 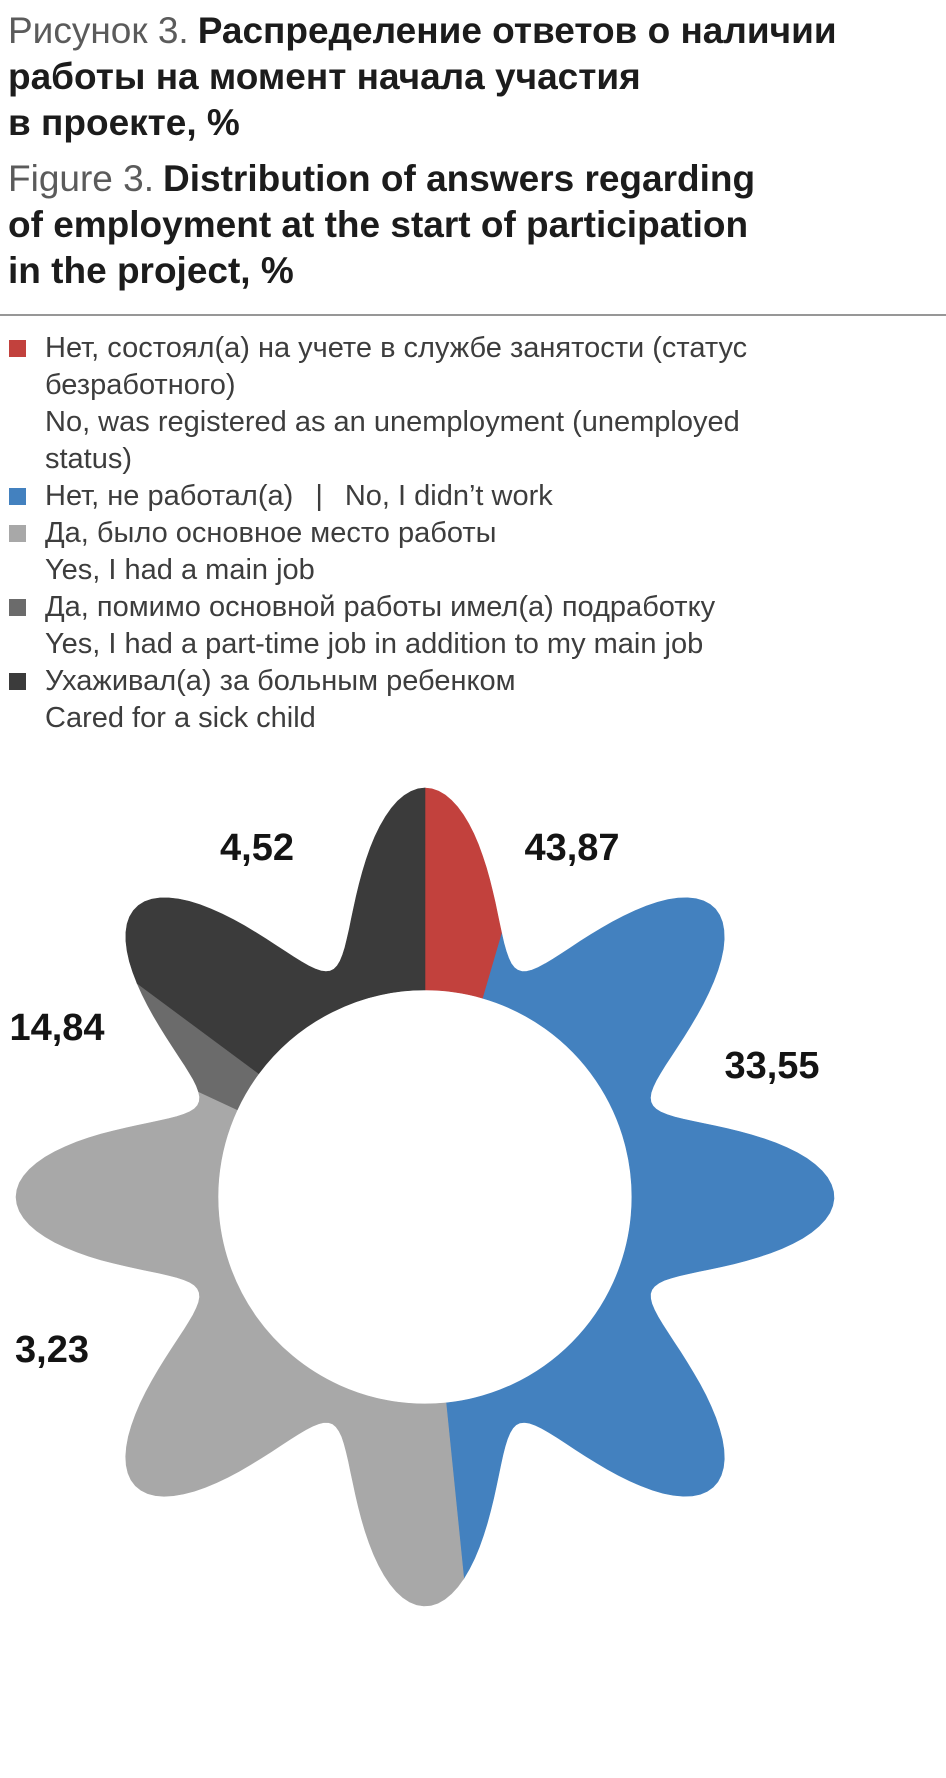 What do you see at coordinates (771, 1066) in the screenshot?
I see `slice-value-label: 33,55` at bounding box center [771, 1066].